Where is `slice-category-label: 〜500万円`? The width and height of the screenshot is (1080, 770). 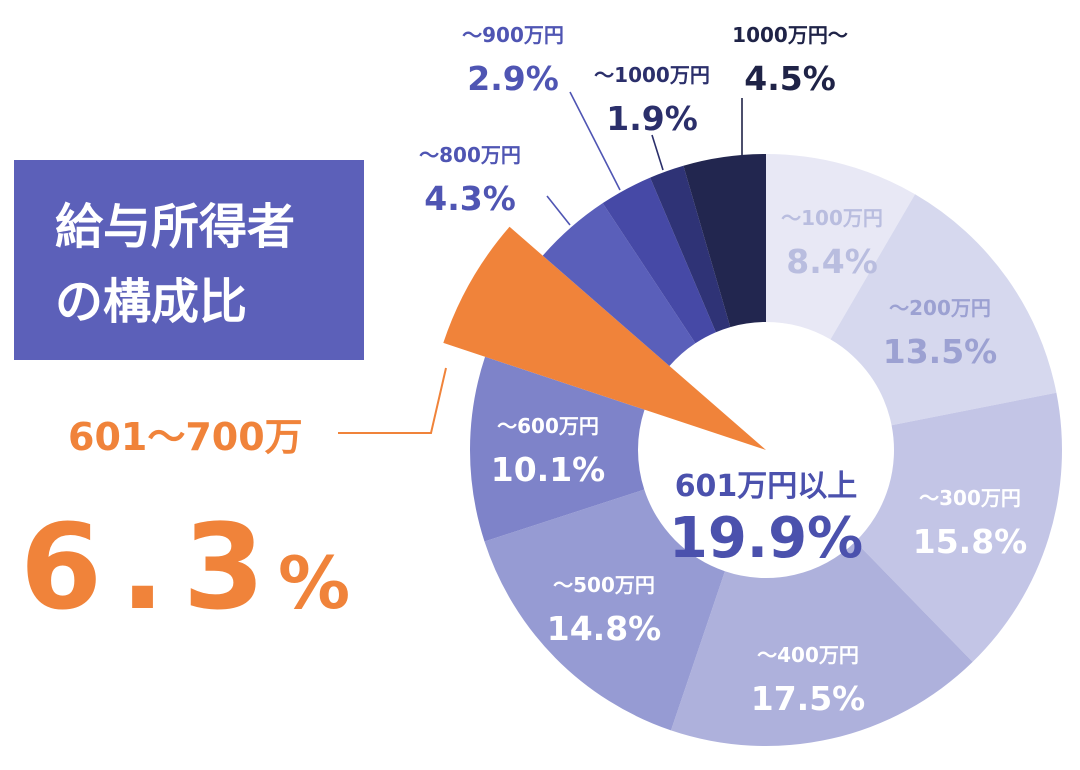
slice-category-label: 〜500万円 is located at coordinates (604, 585).